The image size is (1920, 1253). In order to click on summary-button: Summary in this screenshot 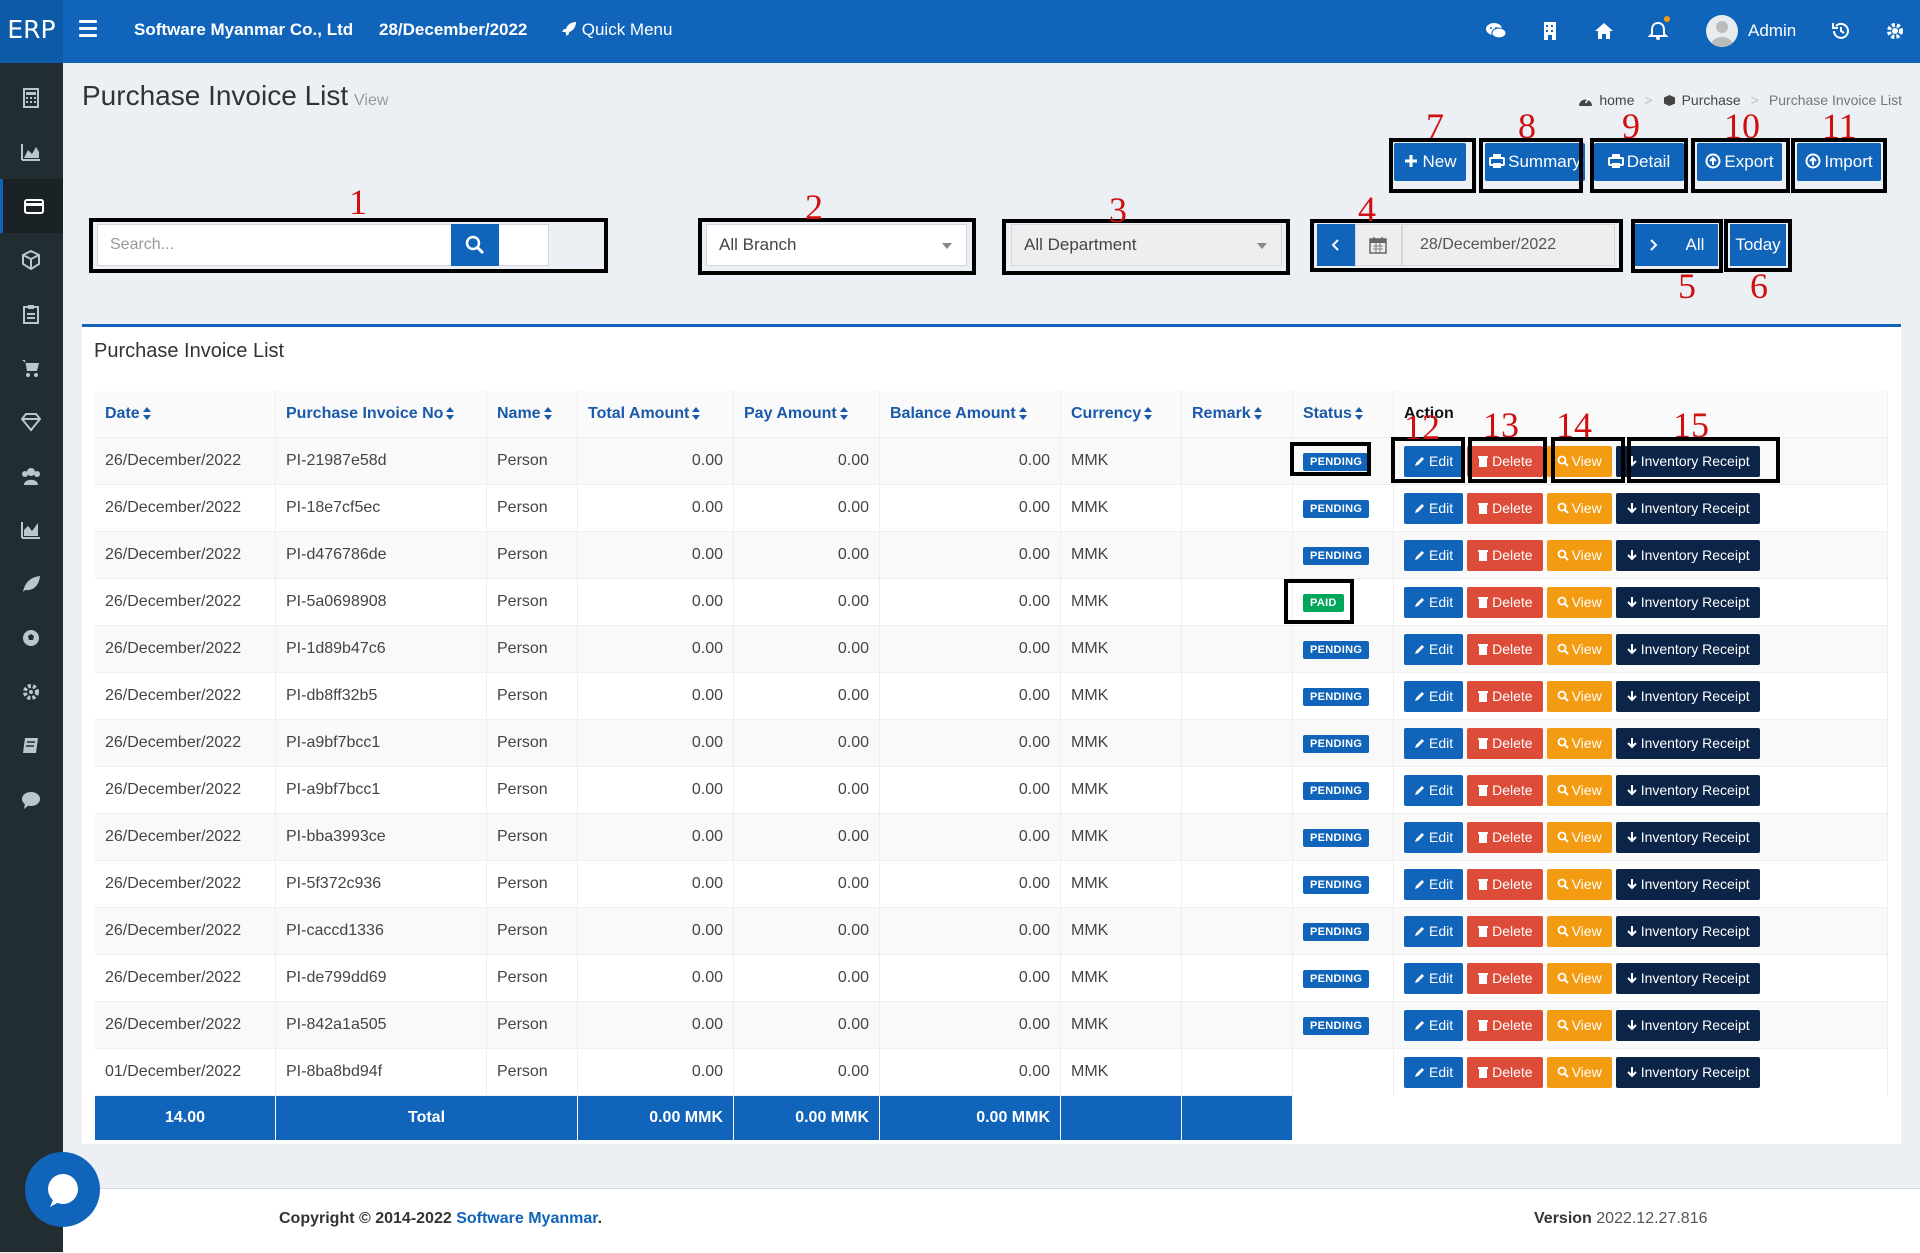, I will do `click(1535, 162)`.